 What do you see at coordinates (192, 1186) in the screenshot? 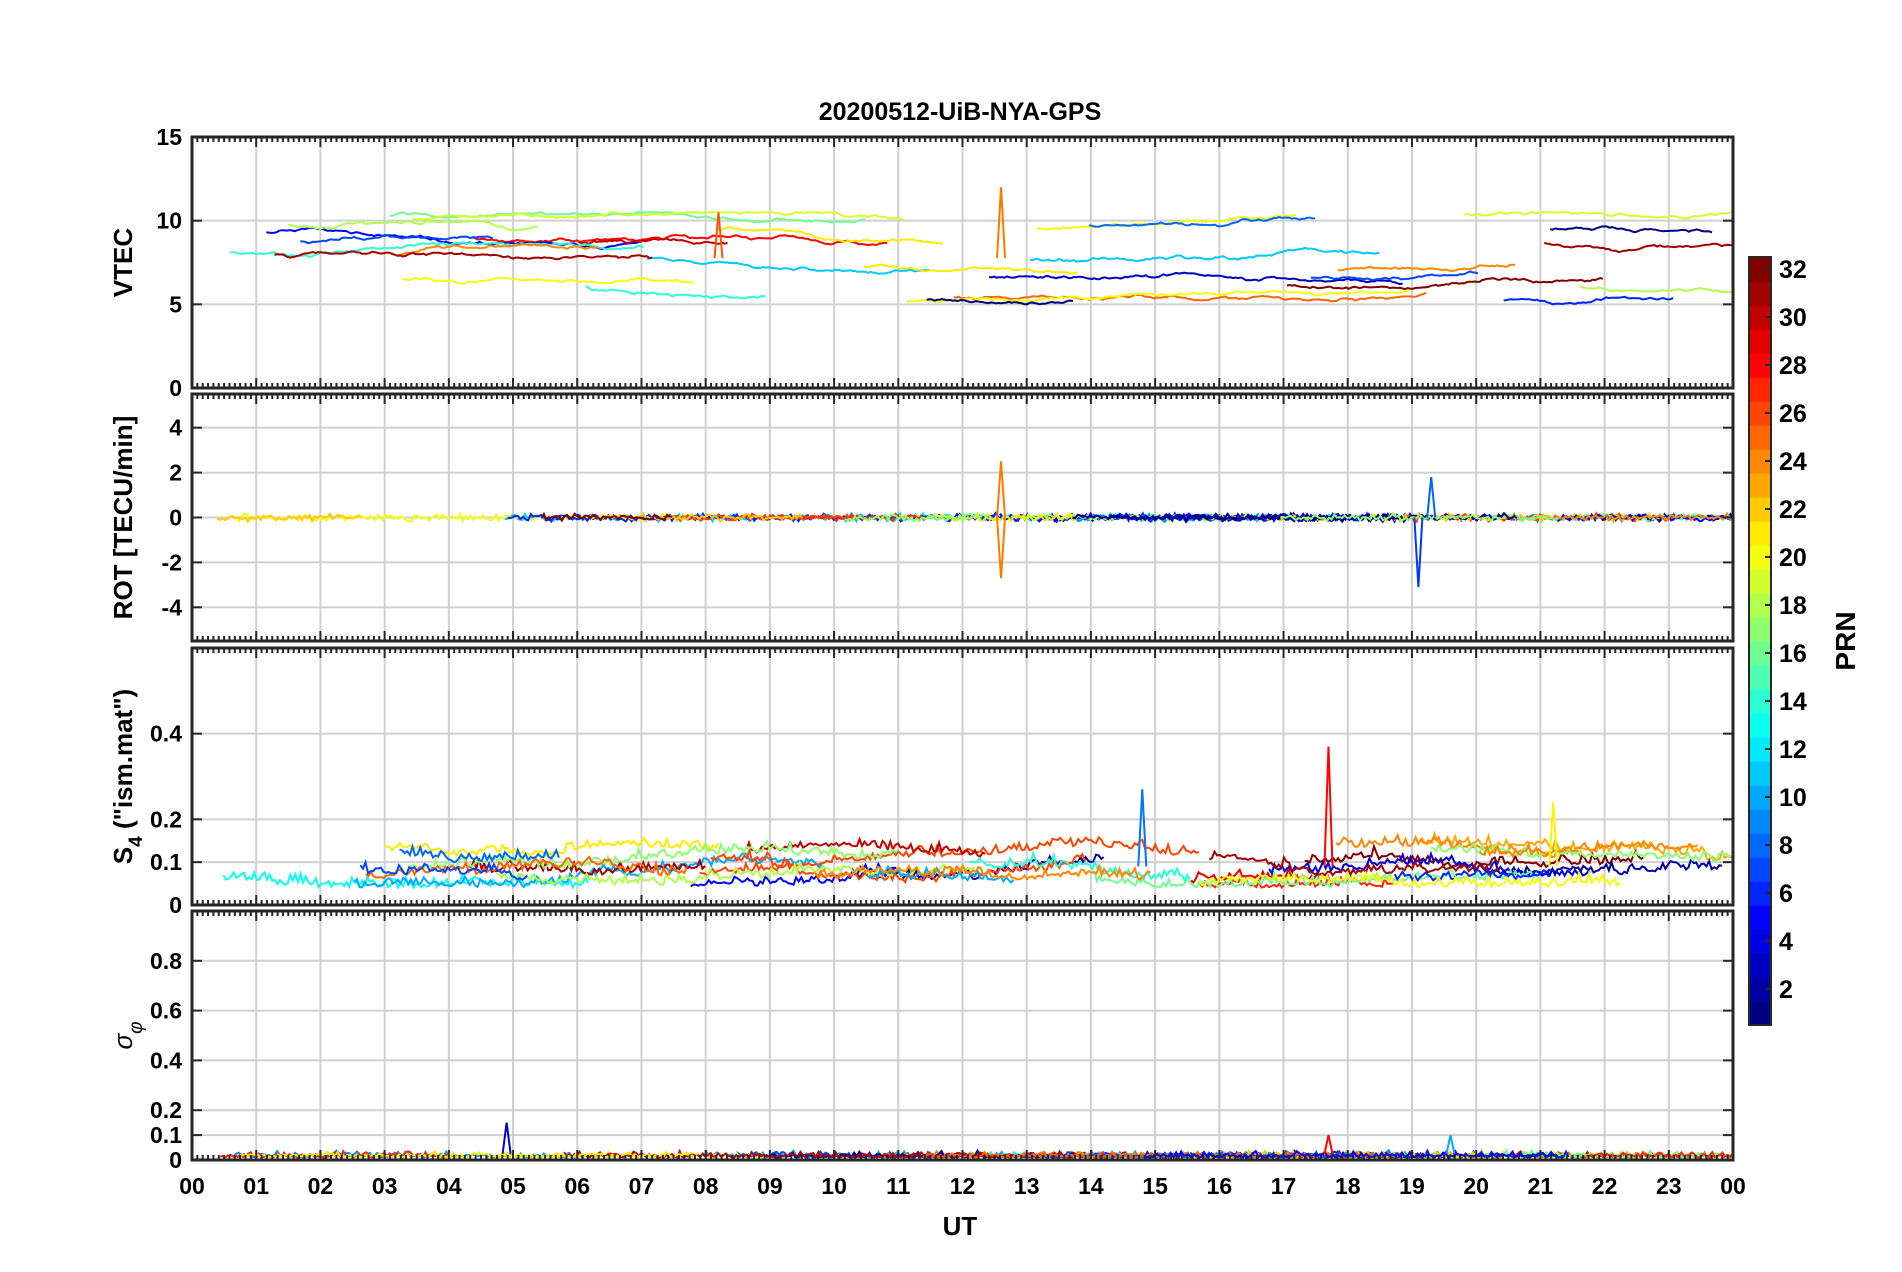
I see `x-tick-label: 00` at bounding box center [192, 1186].